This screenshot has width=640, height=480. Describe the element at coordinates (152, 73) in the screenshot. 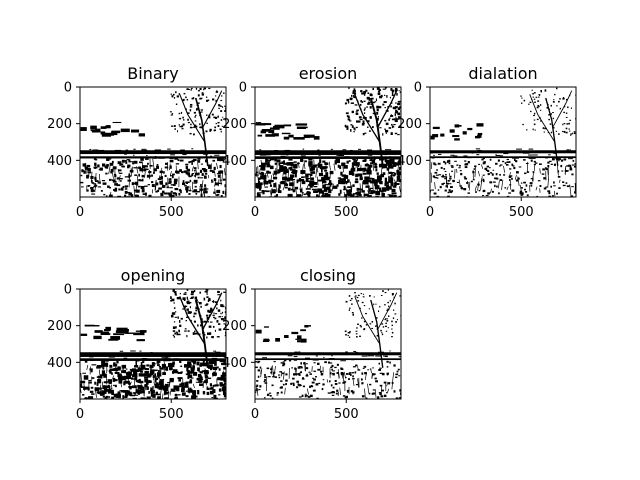

I see `subplot-title: Binary` at that location.